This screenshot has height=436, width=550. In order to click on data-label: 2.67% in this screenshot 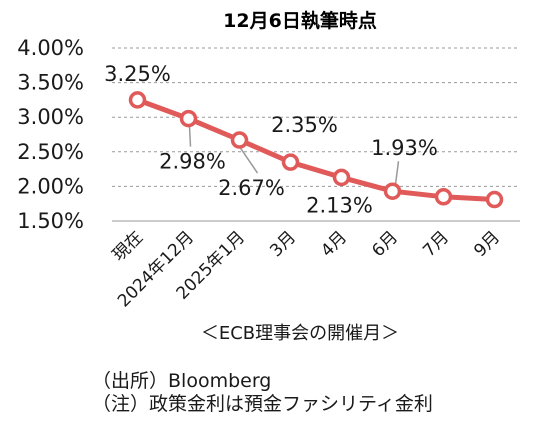, I will do `click(251, 188)`.